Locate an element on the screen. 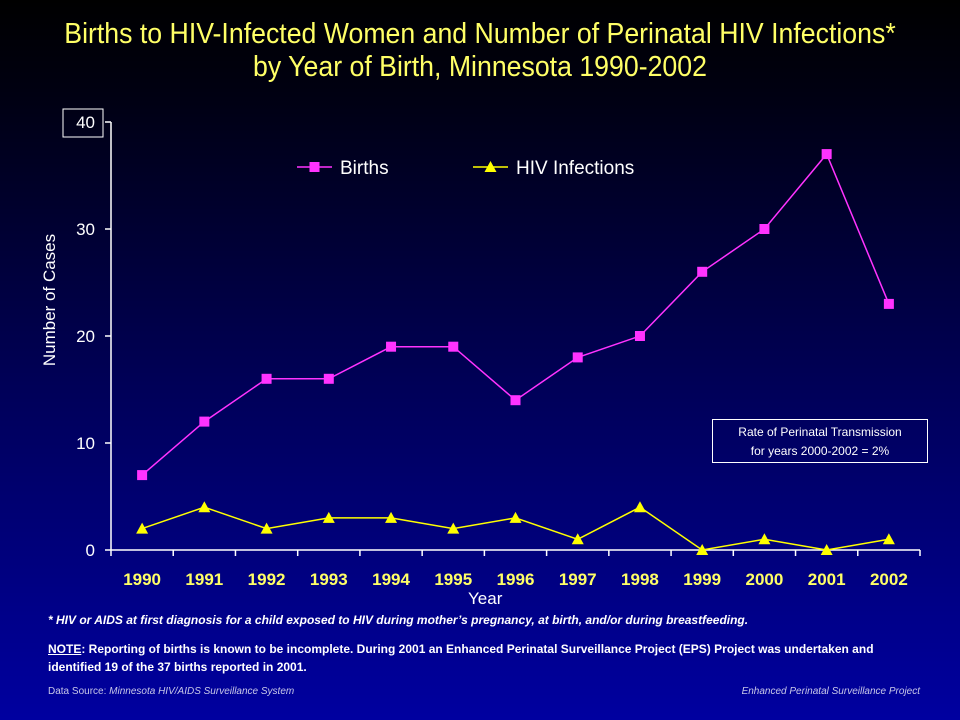  y-tick-label: 30 is located at coordinates (85, 229).